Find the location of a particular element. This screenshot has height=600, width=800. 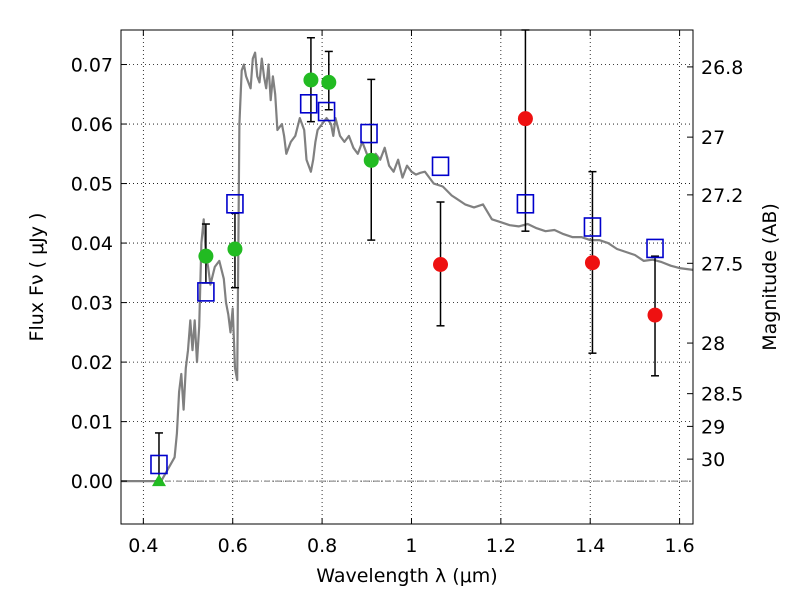

y-tick-label-1: 0.01 is located at coordinates (92, 423).